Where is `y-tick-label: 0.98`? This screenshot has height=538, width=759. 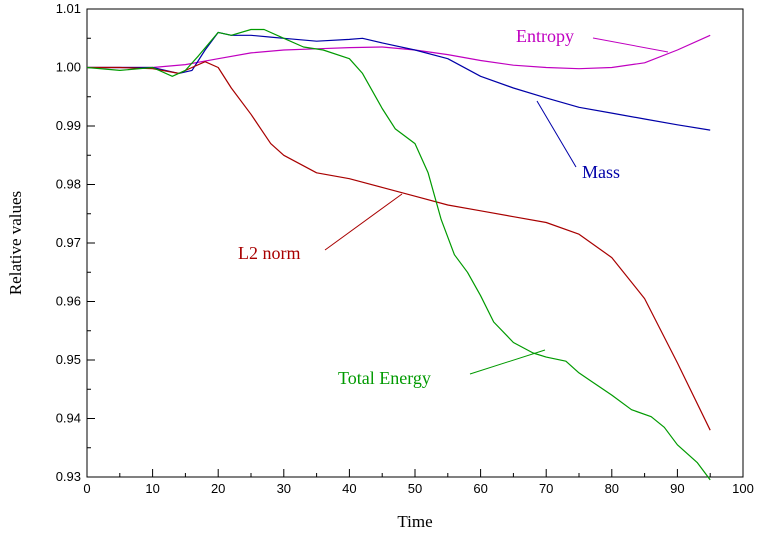
y-tick-label: 0.98 is located at coordinates (68, 184).